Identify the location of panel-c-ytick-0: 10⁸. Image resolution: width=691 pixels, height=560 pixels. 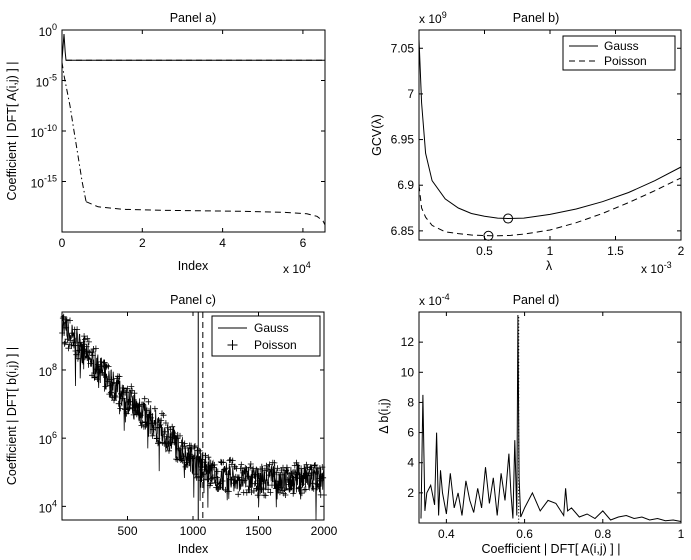
(48, 370).